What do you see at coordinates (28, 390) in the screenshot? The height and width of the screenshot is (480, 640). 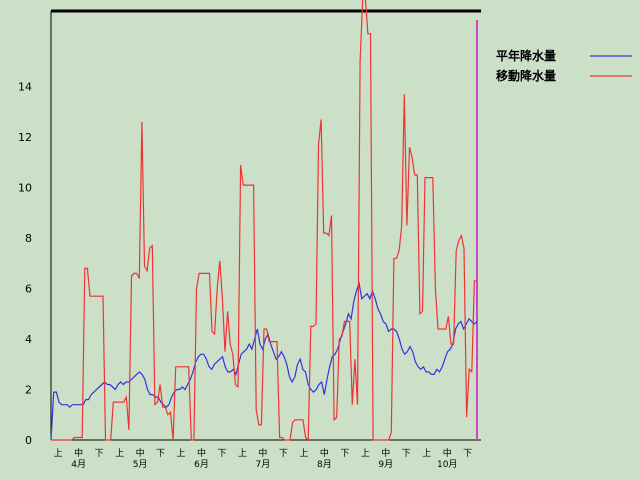 I see `y-tick-label: 2` at bounding box center [28, 390].